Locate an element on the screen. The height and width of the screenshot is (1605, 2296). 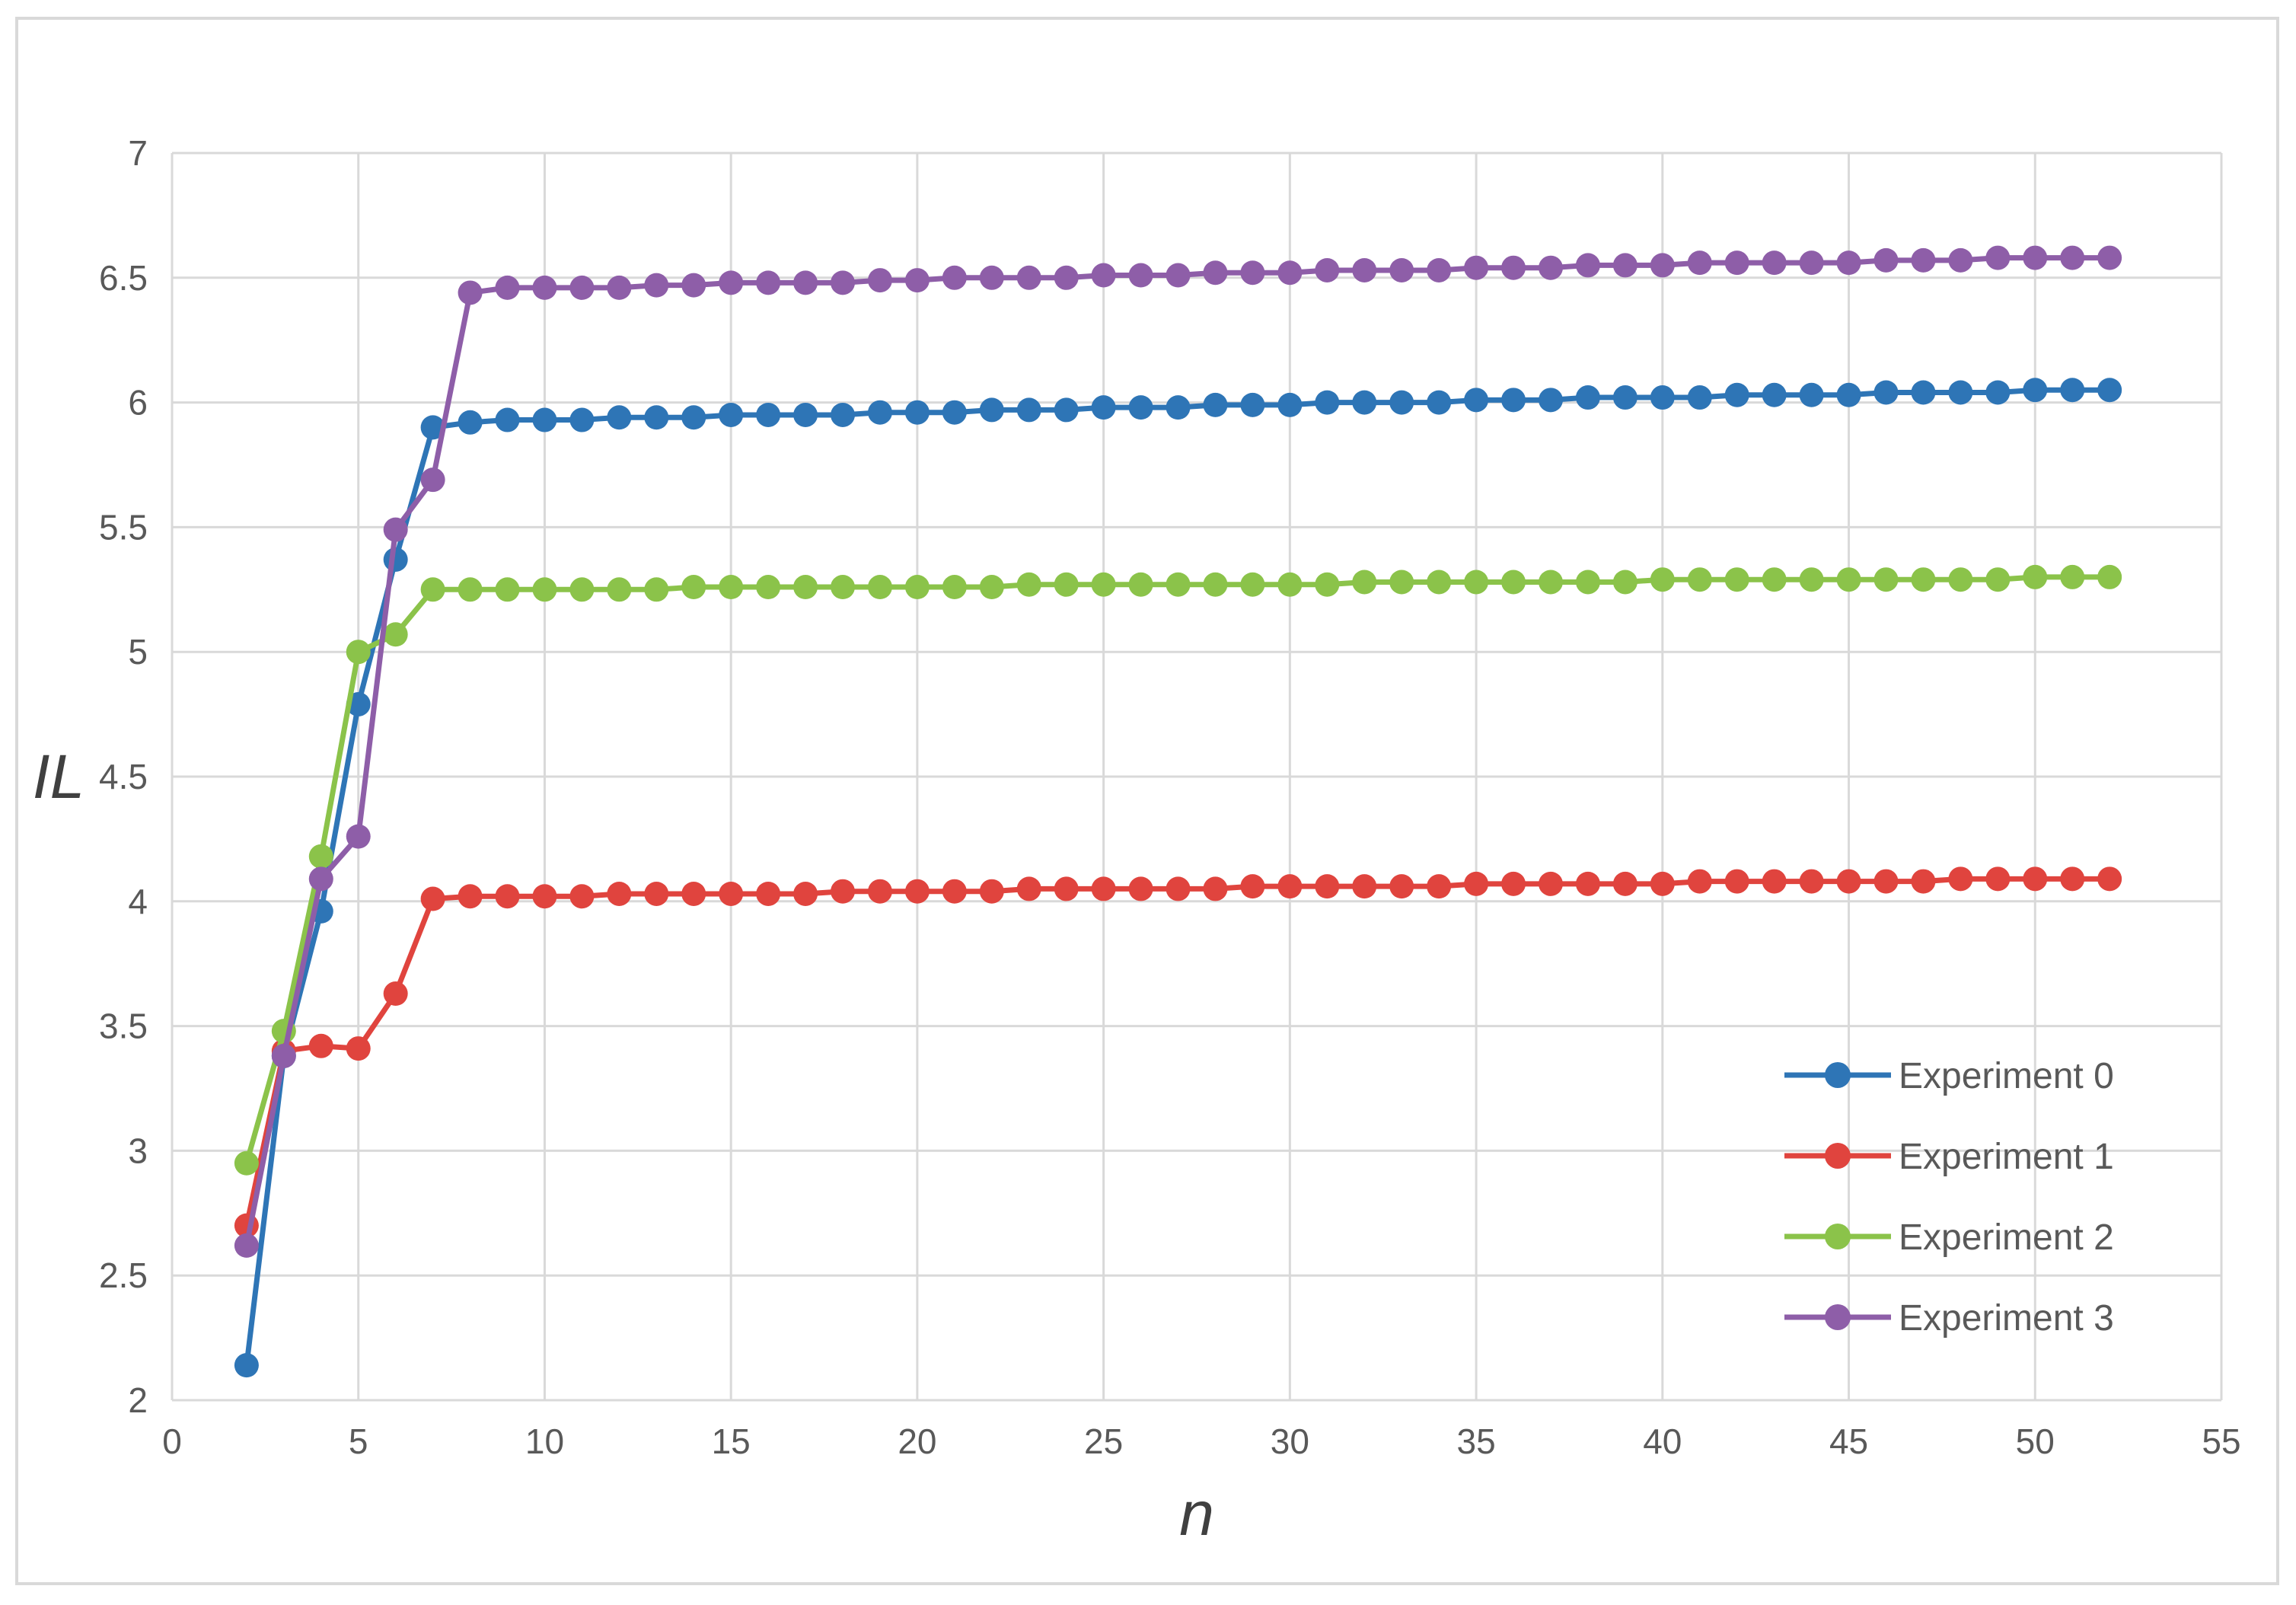
y-tick-label: 3.5 is located at coordinates (123, 1026).